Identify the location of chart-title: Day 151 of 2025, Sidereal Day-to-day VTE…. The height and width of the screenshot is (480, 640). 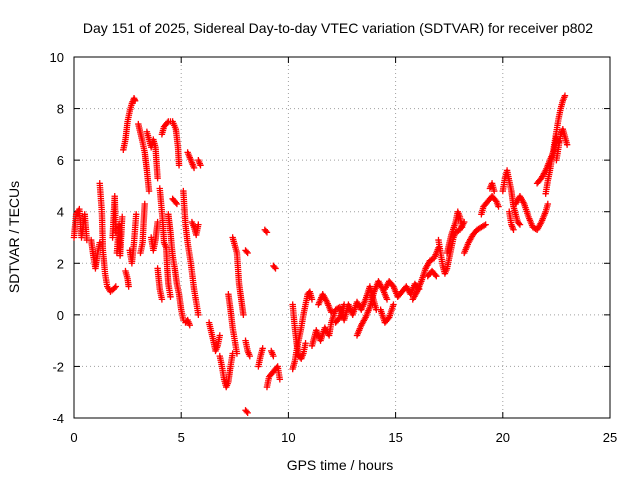
(338, 28).